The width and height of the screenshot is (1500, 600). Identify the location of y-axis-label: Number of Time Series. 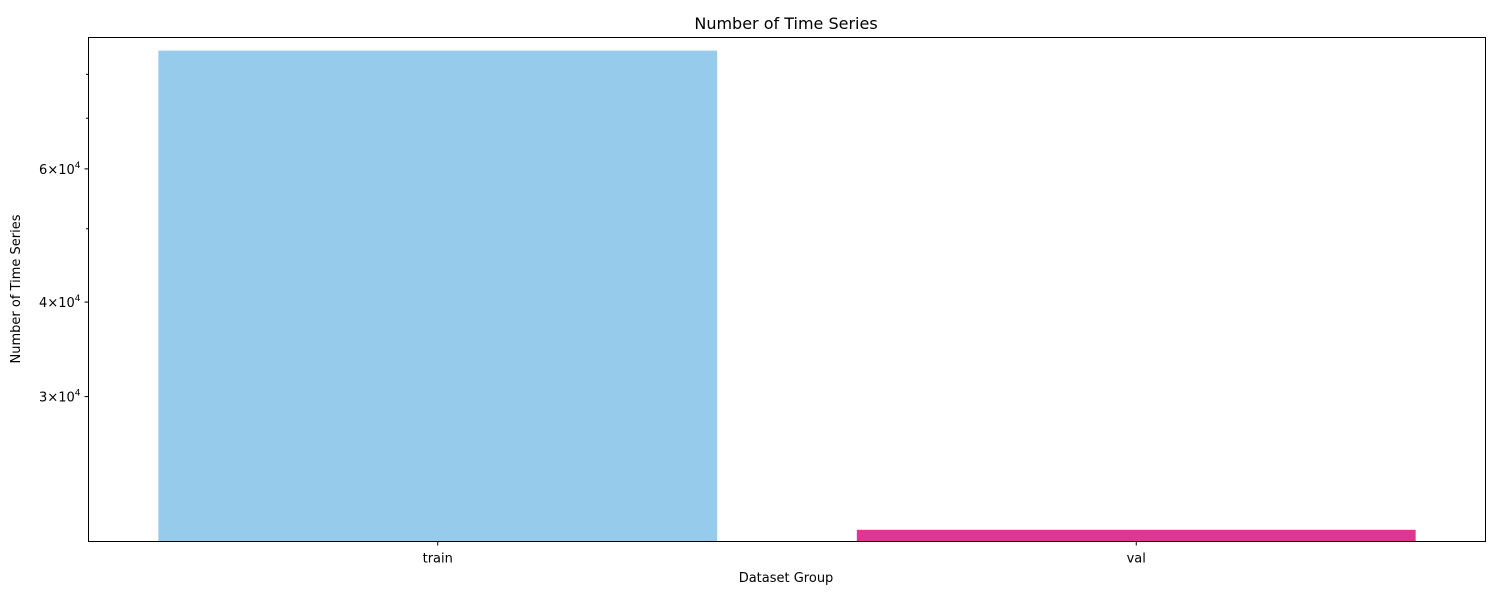
(16, 288).